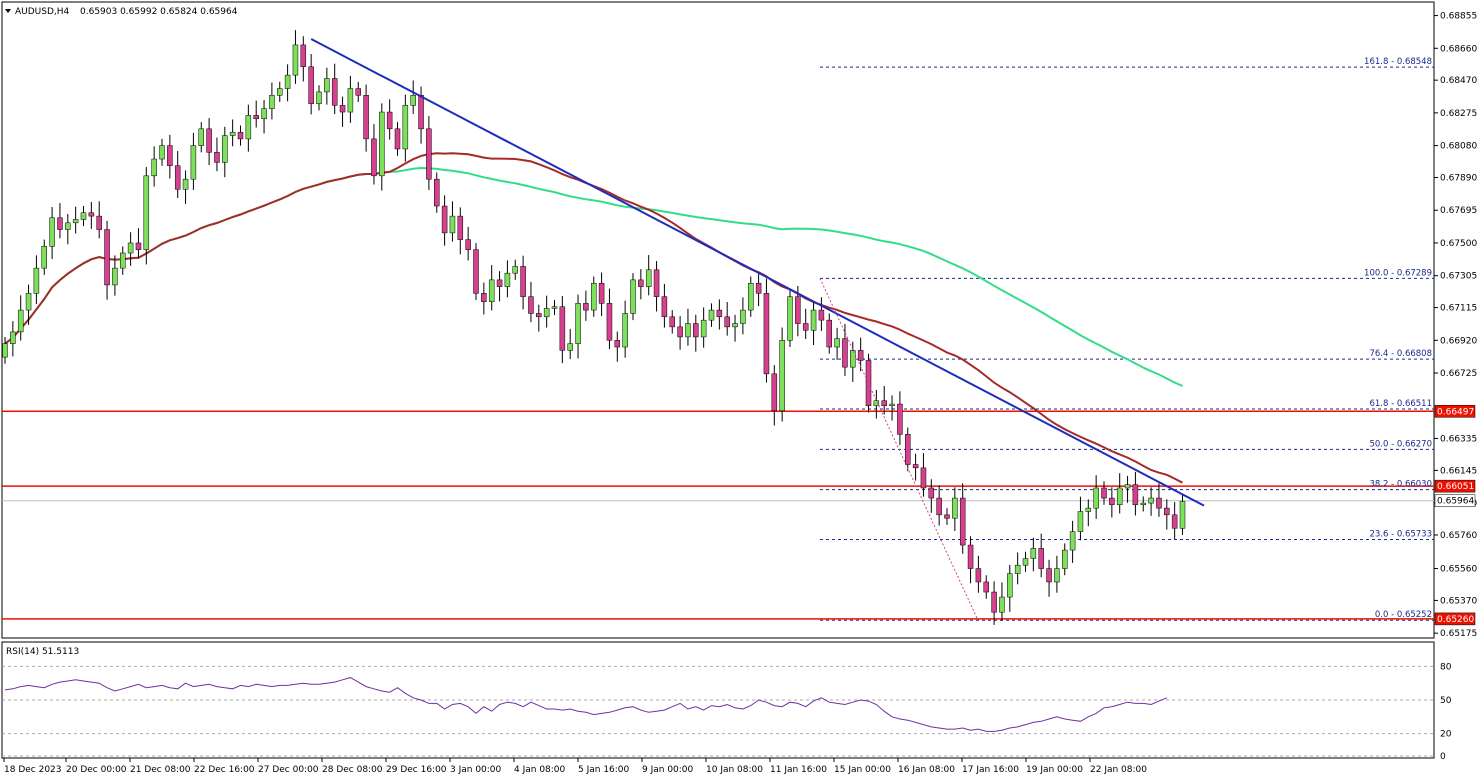  What do you see at coordinates (1458, 179) in the screenshot?
I see `price-tick-label: 0.67890` at bounding box center [1458, 179].